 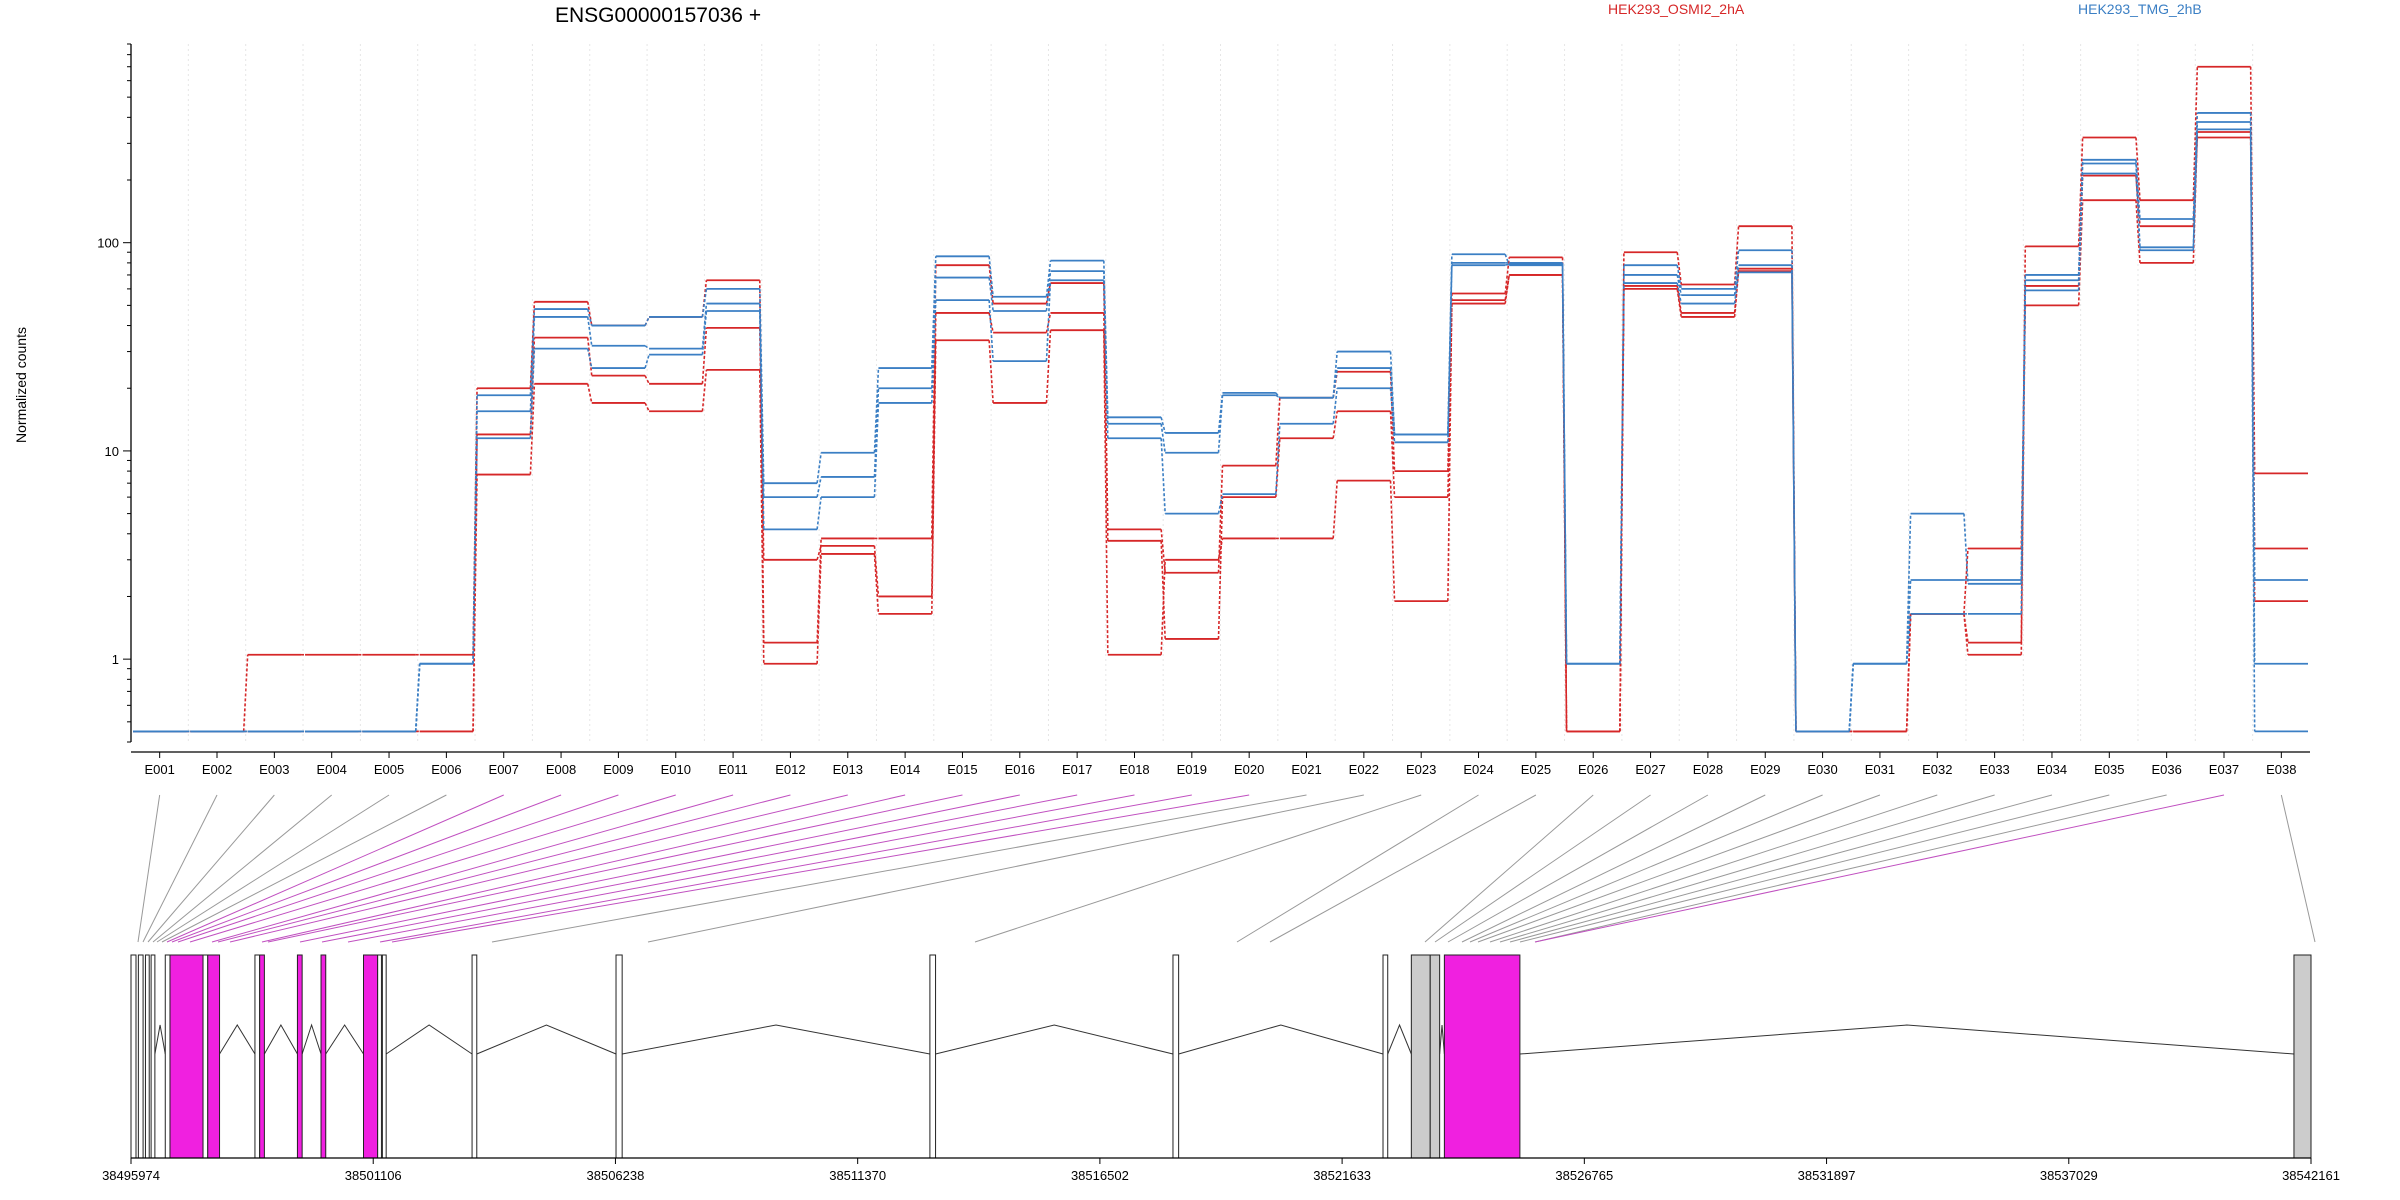 I want to click on x-tick-label: E018, so click(x=1134, y=769).